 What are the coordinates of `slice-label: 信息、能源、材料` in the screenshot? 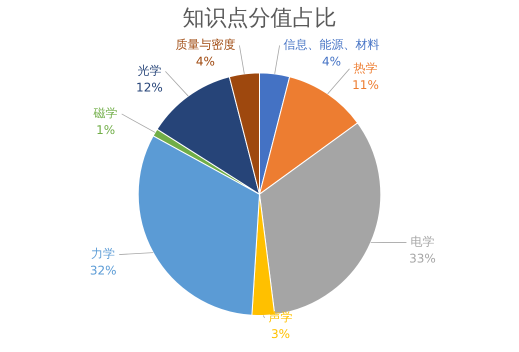 It's located at (332, 45).